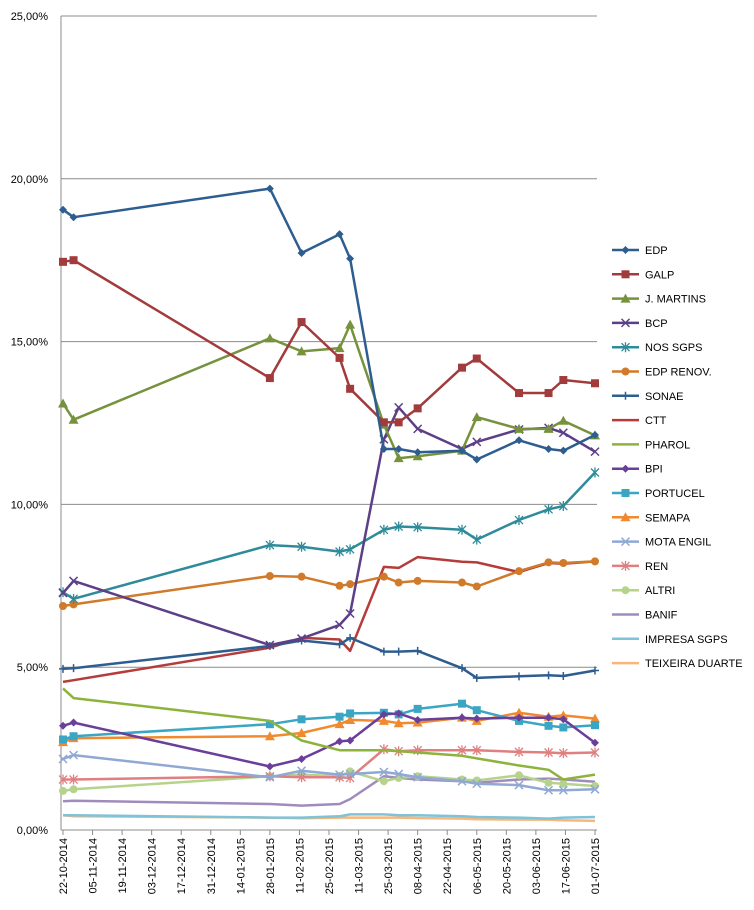  Describe the element at coordinates (30, 343) in the screenshot. I see `y-tick-label: 15,00%` at that location.